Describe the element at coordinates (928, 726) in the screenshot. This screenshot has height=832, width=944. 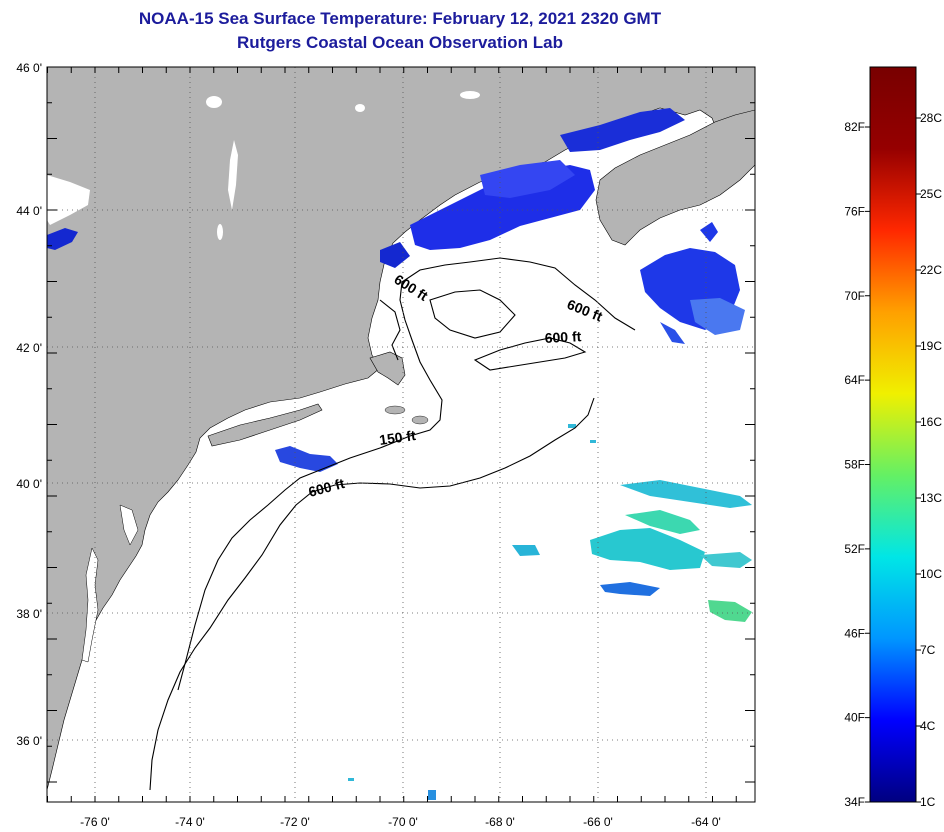
I see `colorbar-c-label: 4C` at that location.